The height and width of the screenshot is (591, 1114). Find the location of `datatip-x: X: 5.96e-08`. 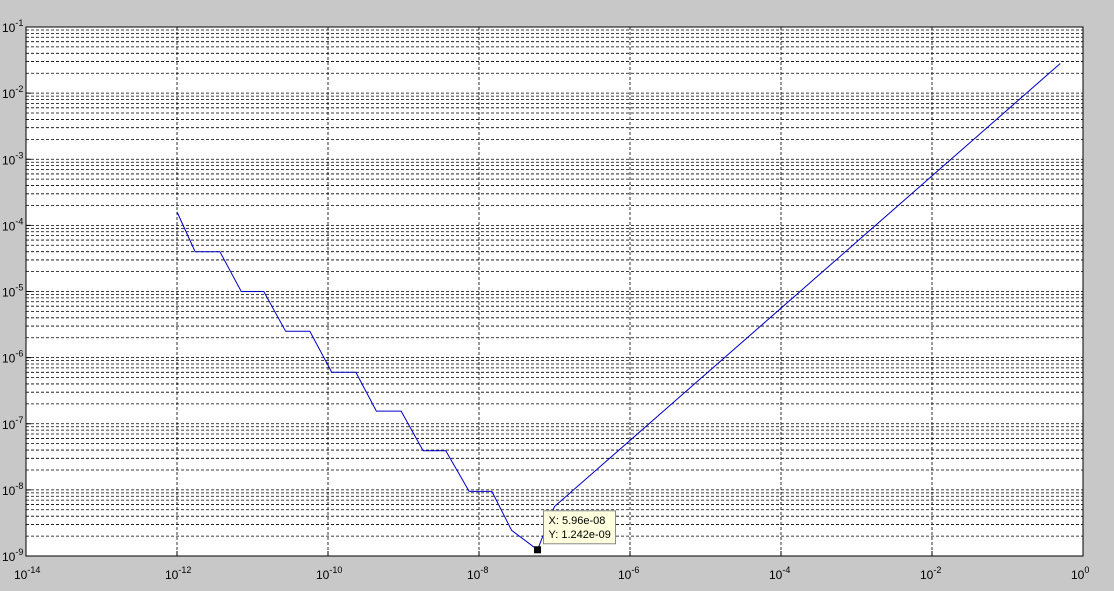

datatip-x: X: 5.96e-08 is located at coordinates (577, 521).